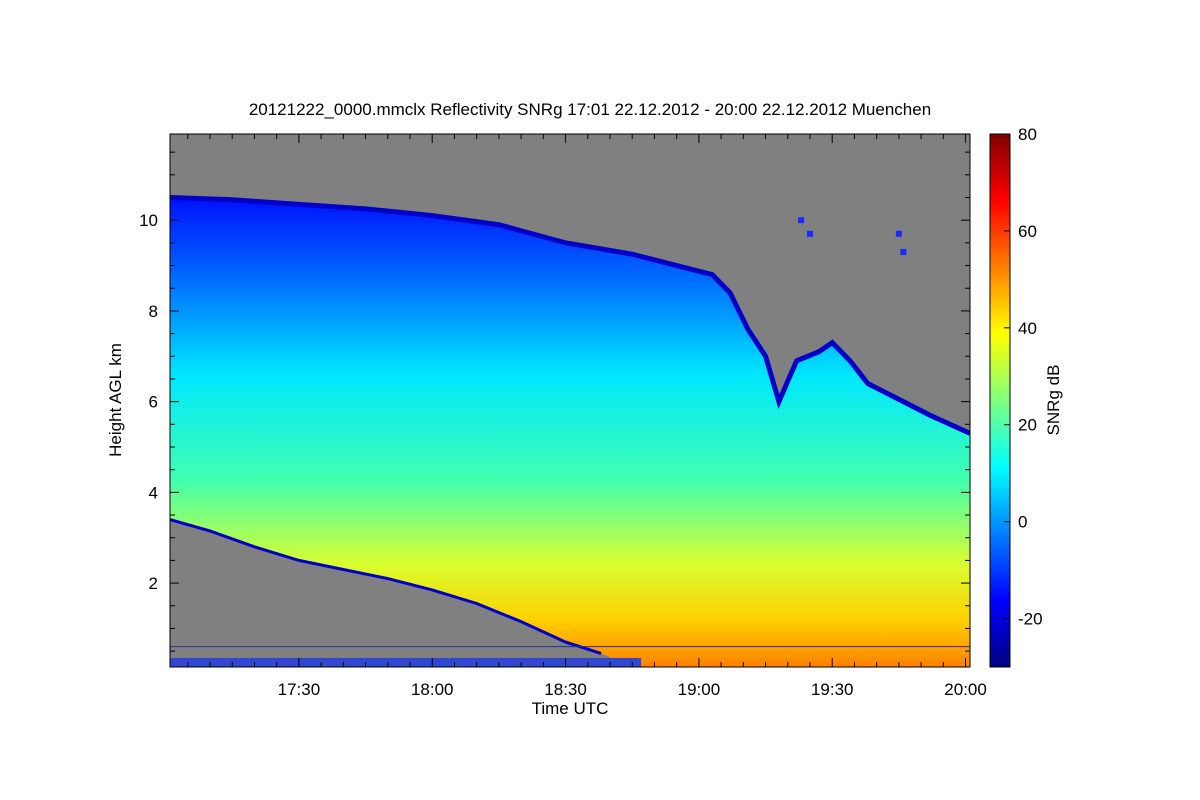  I want to click on y-tick-label: 8, so click(153, 311).